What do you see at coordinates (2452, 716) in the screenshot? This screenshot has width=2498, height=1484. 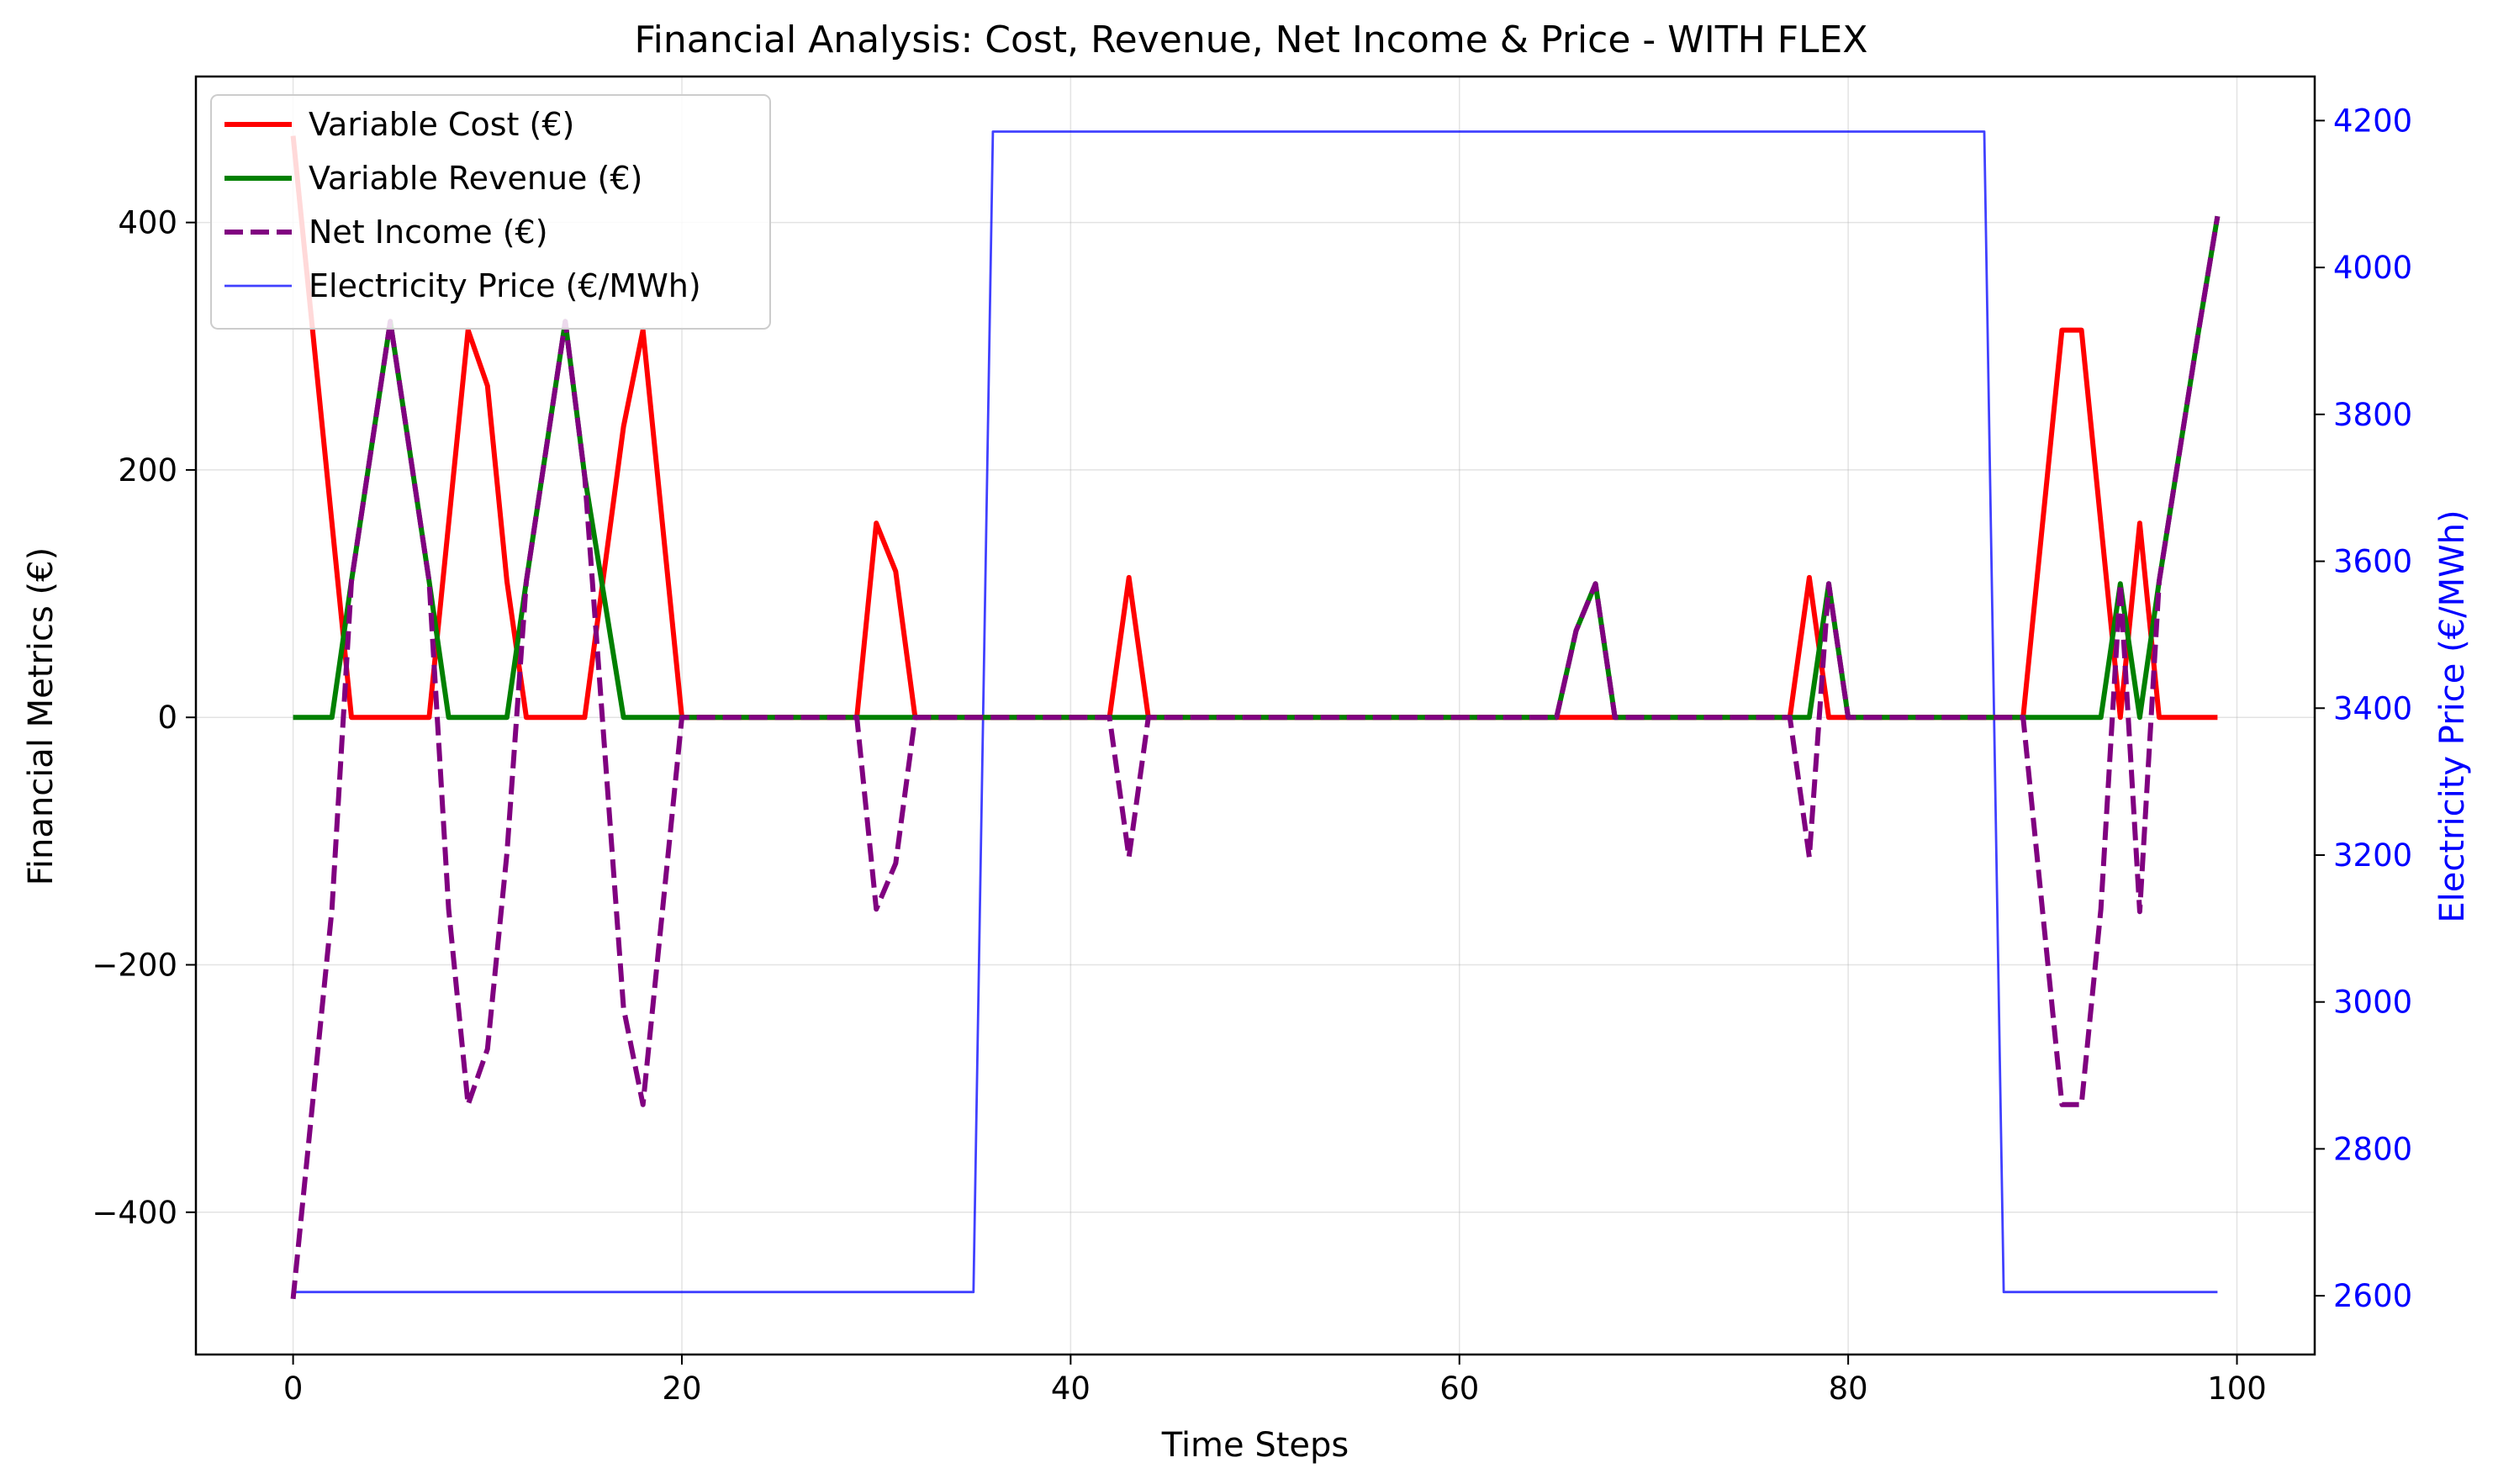 I see `y-axis-right-title: Electricity Price (€/MWh)` at bounding box center [2452, 716].